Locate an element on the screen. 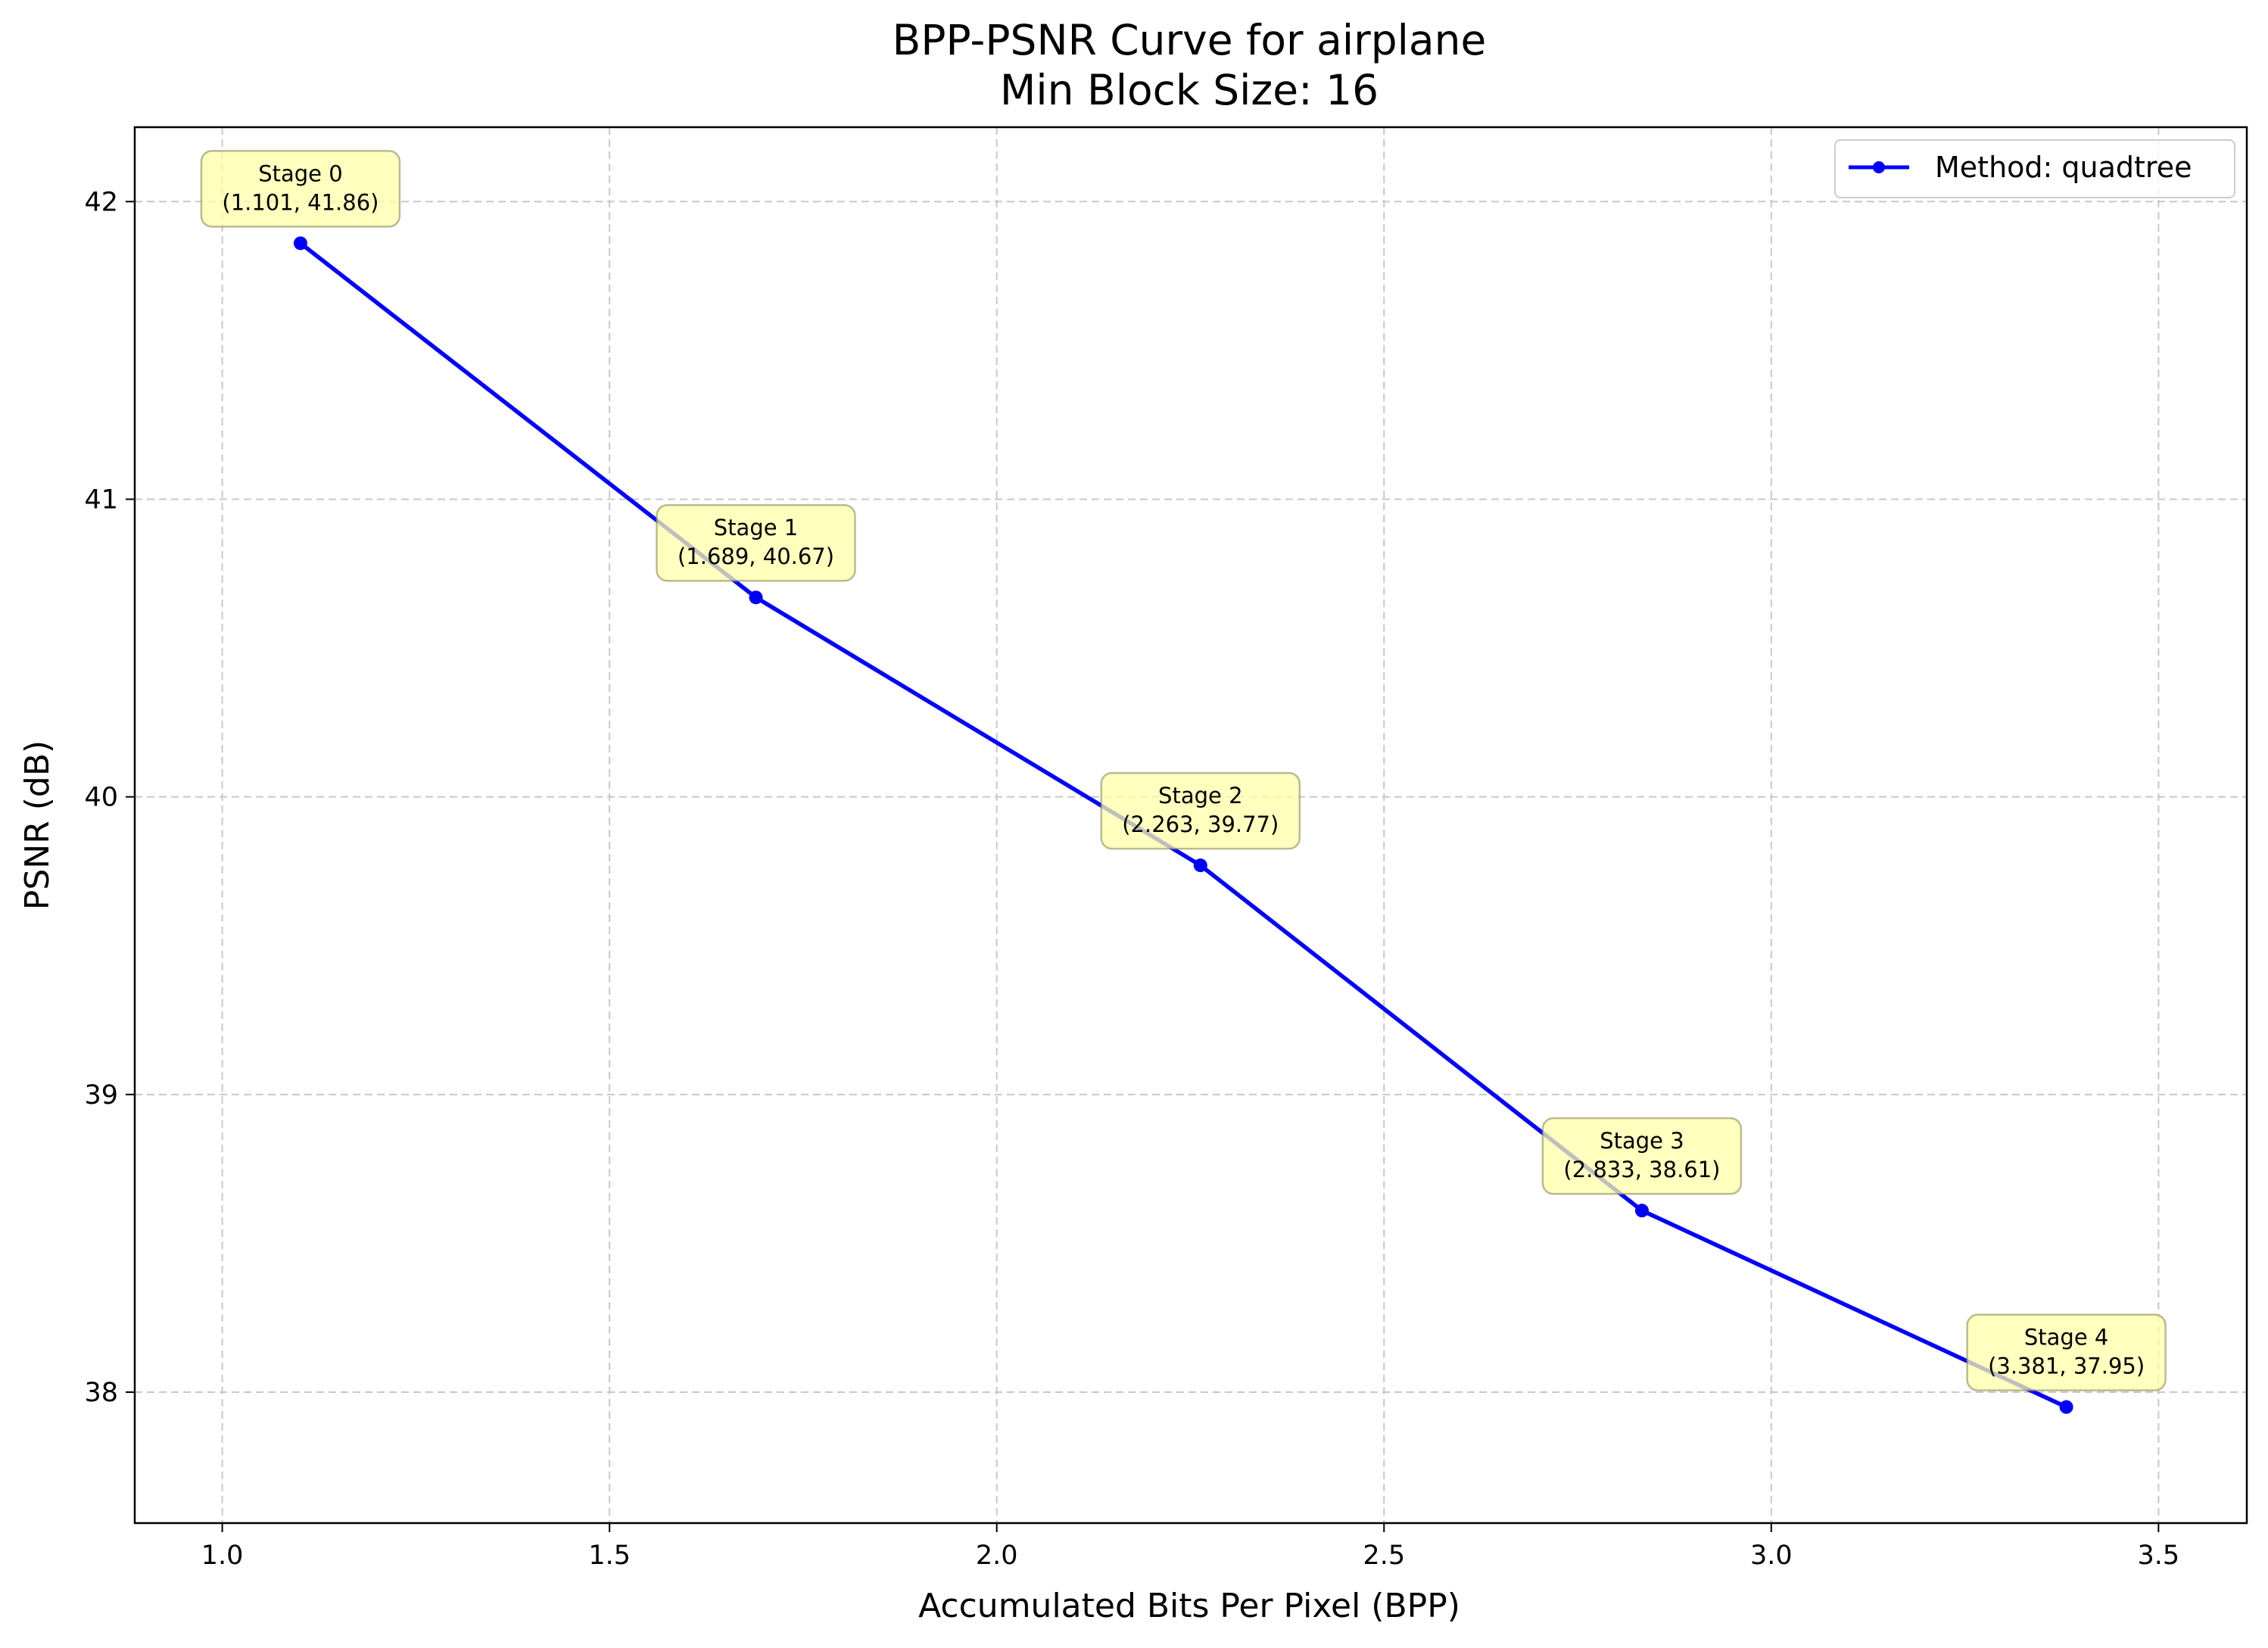  x-axis-label: Accumulated Bits Per Pixel (BPP) is located at coordinates (1189, 1606).